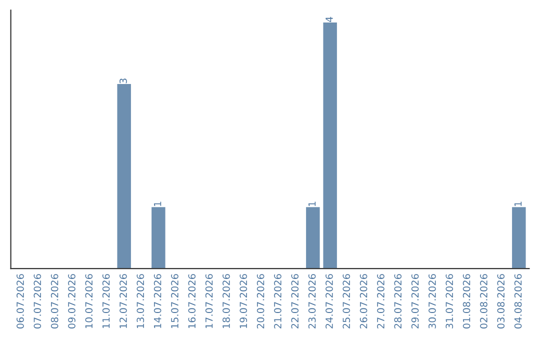 The height and width of the screenshot is (340, 540). Describe the element at coordinates (329, 301) in the screenshot. I see `x-tick-label: 24.07.2026` at that location.